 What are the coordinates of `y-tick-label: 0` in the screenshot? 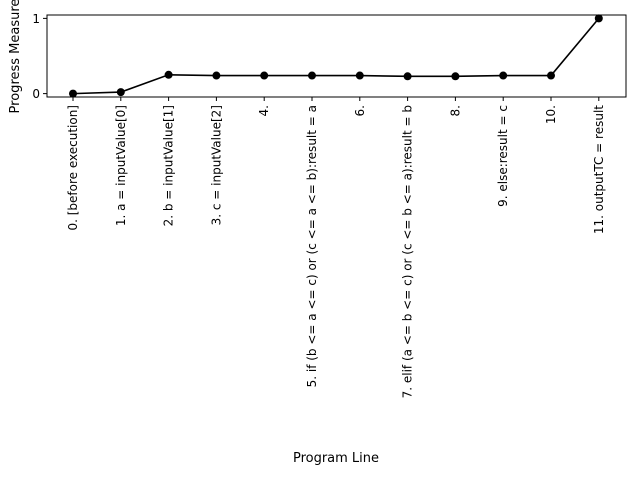 It's located at (36, 94).